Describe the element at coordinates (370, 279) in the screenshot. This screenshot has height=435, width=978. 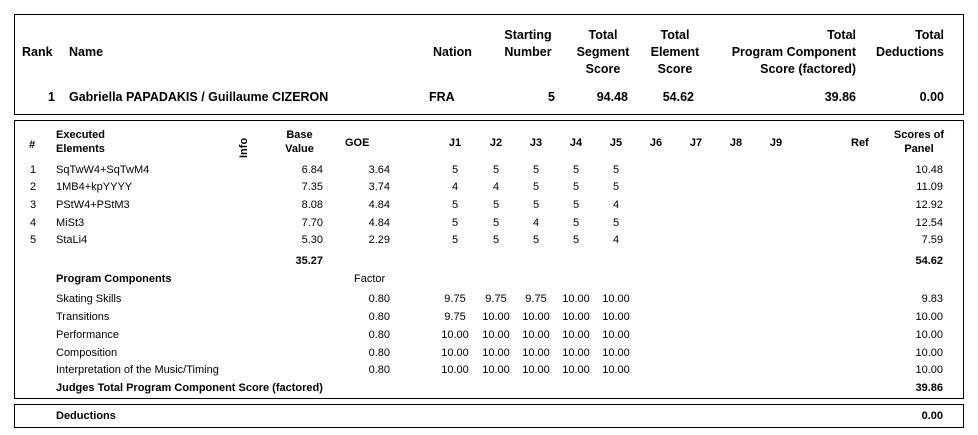
I see `factor-label: Factor` at that location.